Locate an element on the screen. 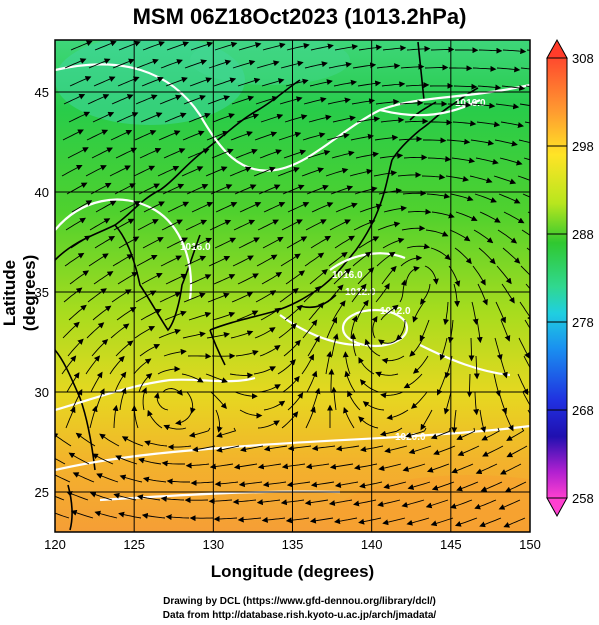  x-tick-label: 130 is located at coordinates (213, 544).